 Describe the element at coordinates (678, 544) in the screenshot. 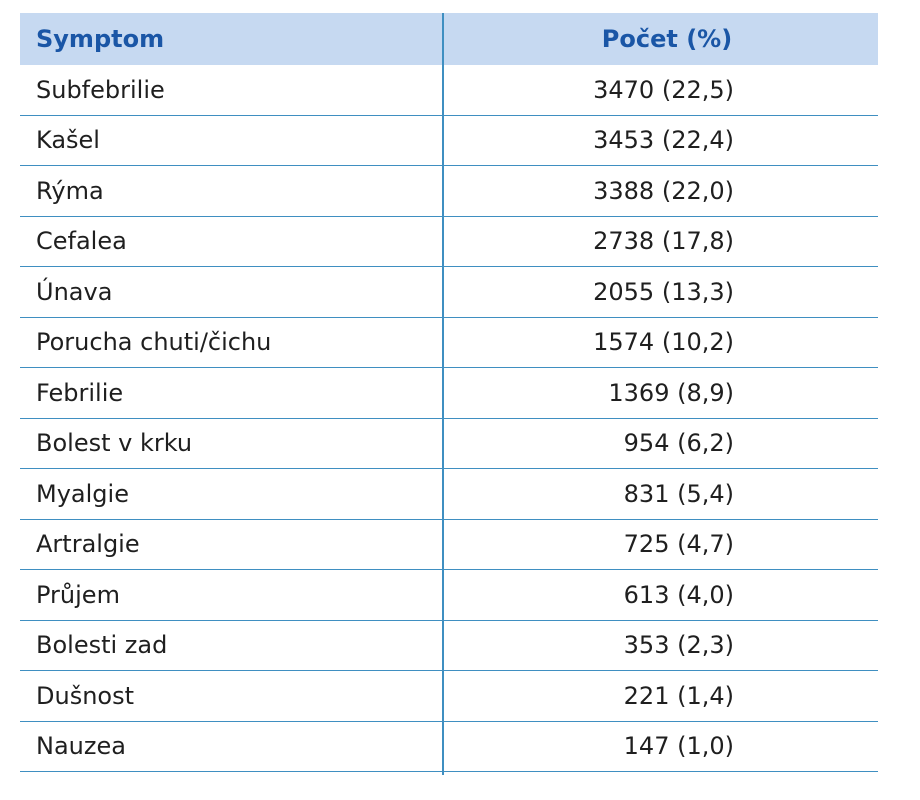

I see `cell-count: 725 (4,7)` at that location.